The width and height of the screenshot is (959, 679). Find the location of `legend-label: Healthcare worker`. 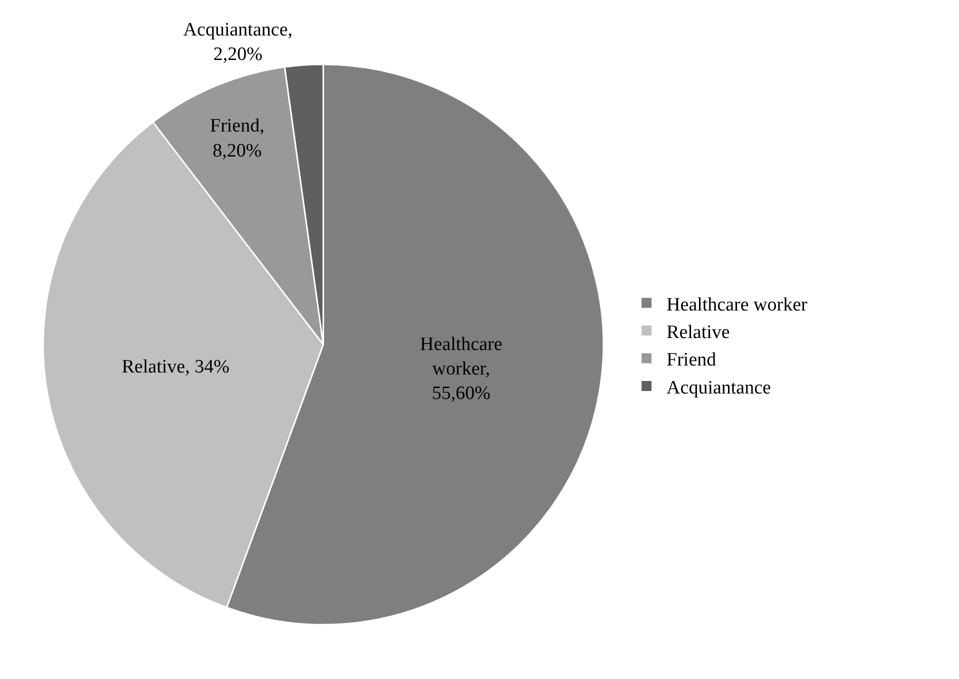

legend-label: Healthcare worker is located at coordinates (737, 305).